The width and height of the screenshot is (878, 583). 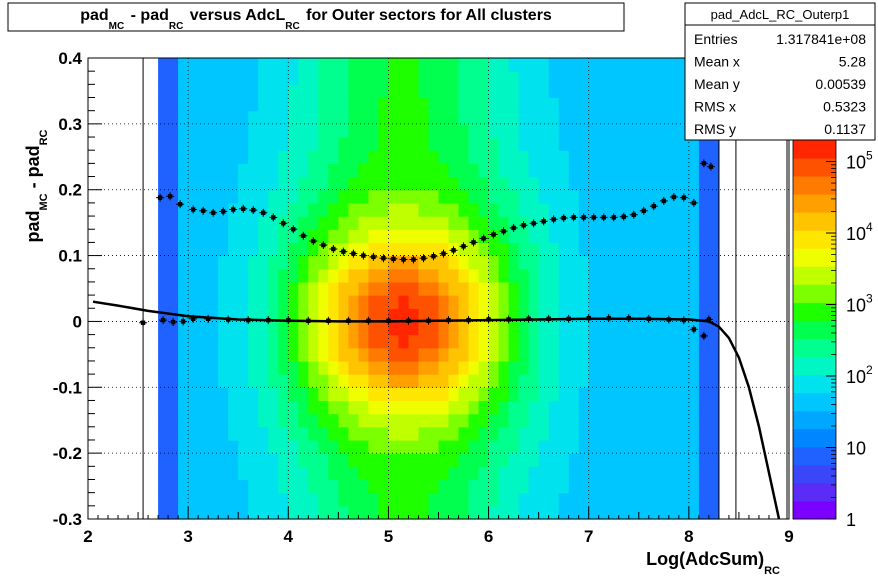 I want to click on x-tick-label: 5, so click(x=388, y=536).